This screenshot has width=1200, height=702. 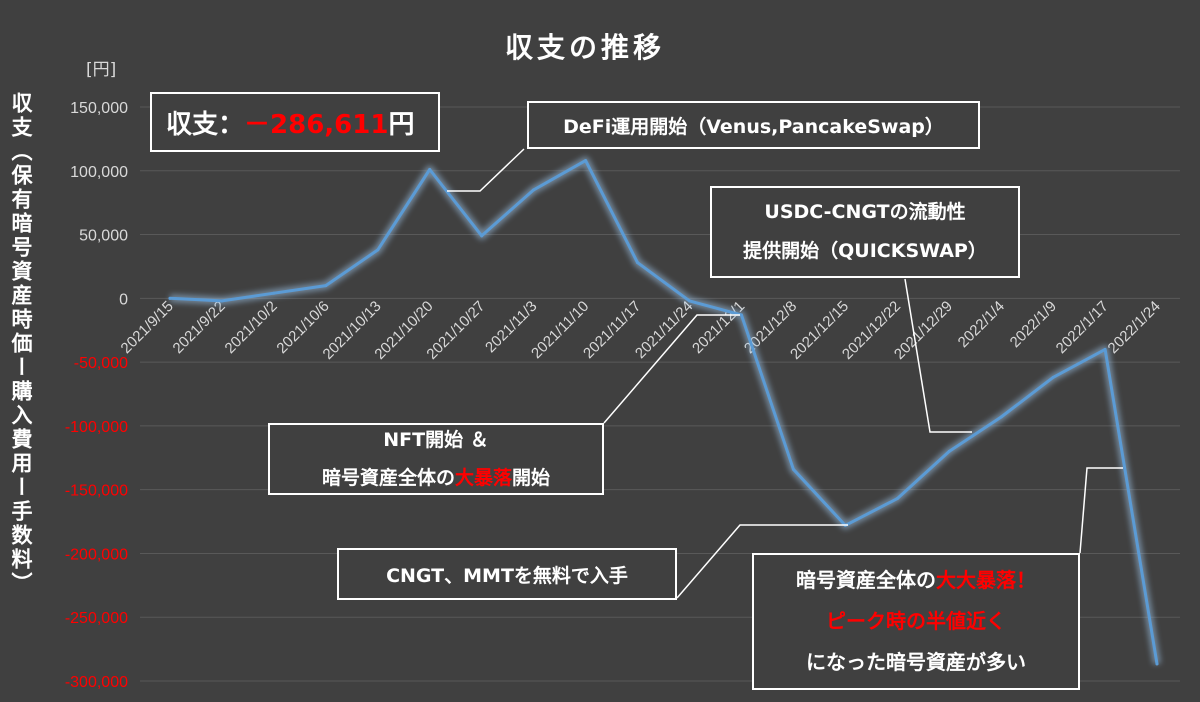 I want to click on y-tick-label: 50,000, so click(x=103, y=236).